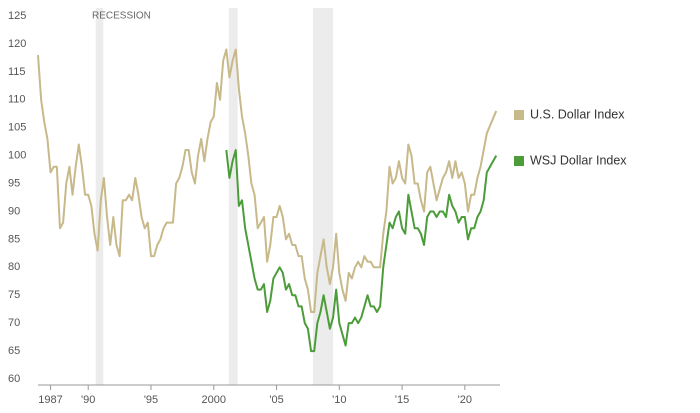 This screenshot has width=700, height=413. Describe the element at coordinates (14, 239) in the screenshot. I see `y-tick-label: 85` at that location.